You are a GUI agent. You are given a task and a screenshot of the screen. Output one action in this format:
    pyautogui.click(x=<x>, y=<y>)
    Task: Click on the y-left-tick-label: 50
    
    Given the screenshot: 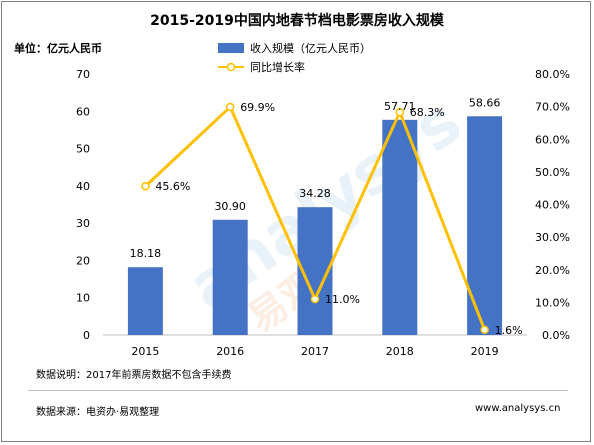 What is the action you would take?
    pyautogui.click(x=83, y=149)
    